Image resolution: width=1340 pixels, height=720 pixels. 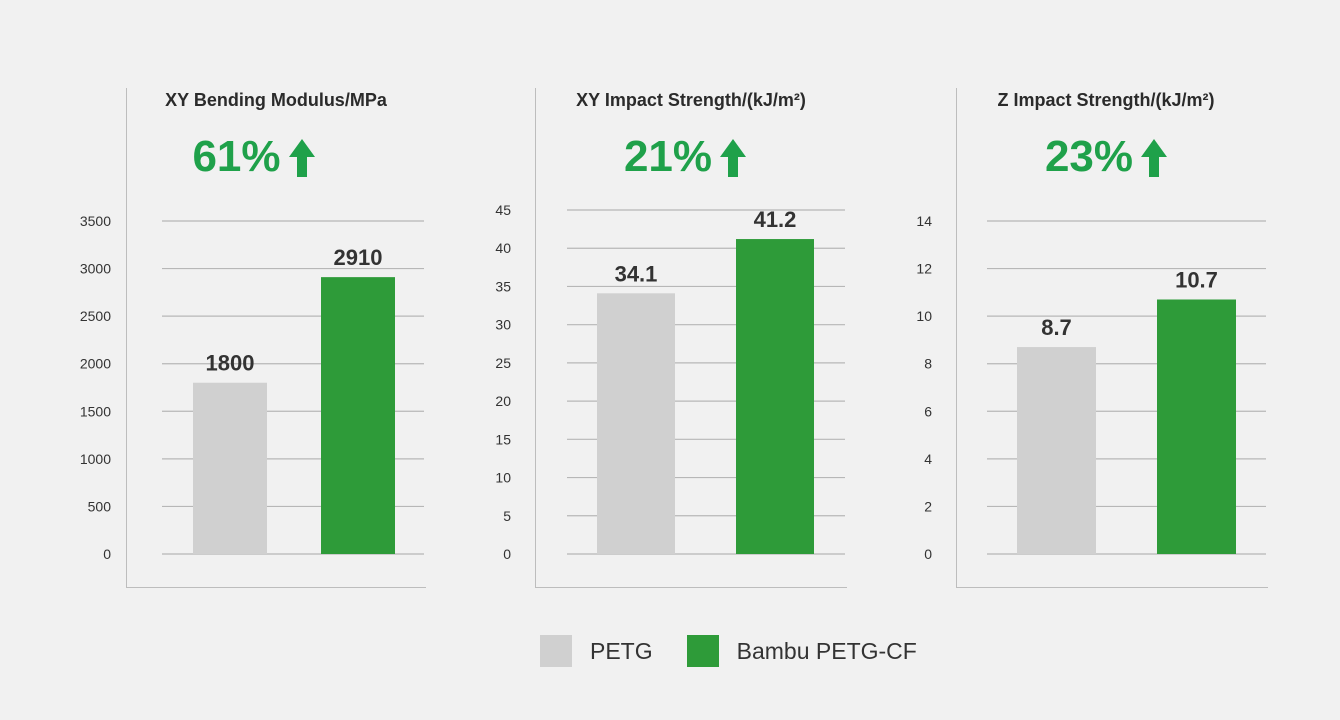 What do you see at coordinates (668, 156) in the screenshot?
I see `increase-percent: 21%` at bounding box center [668, 156].